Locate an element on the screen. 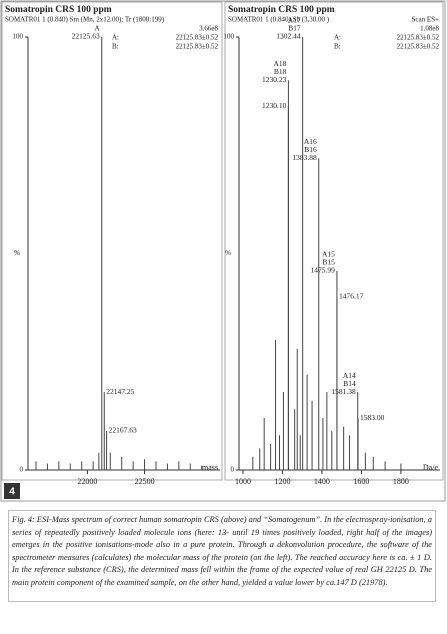  peak-label: A is located at coordinates (97, 28).